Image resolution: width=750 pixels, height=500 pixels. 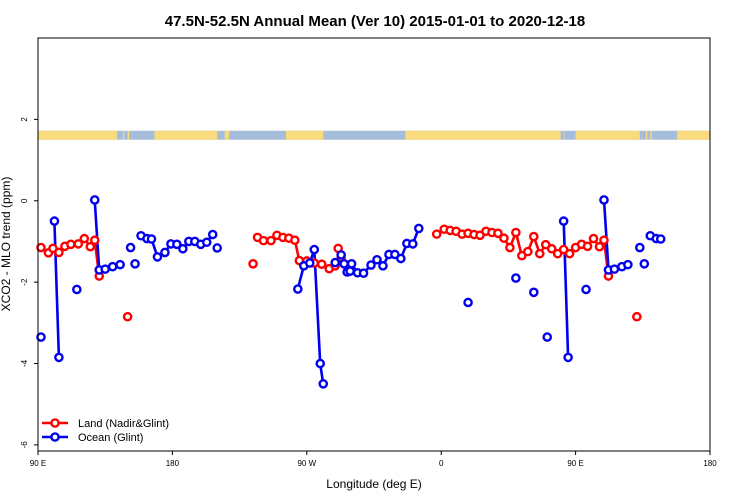 What do you see at coordinates (6, 244) in the screenshot?
I see `y-axis-label: XCO2 - MLO trend (ppm)` at bounding box center [6, 244].